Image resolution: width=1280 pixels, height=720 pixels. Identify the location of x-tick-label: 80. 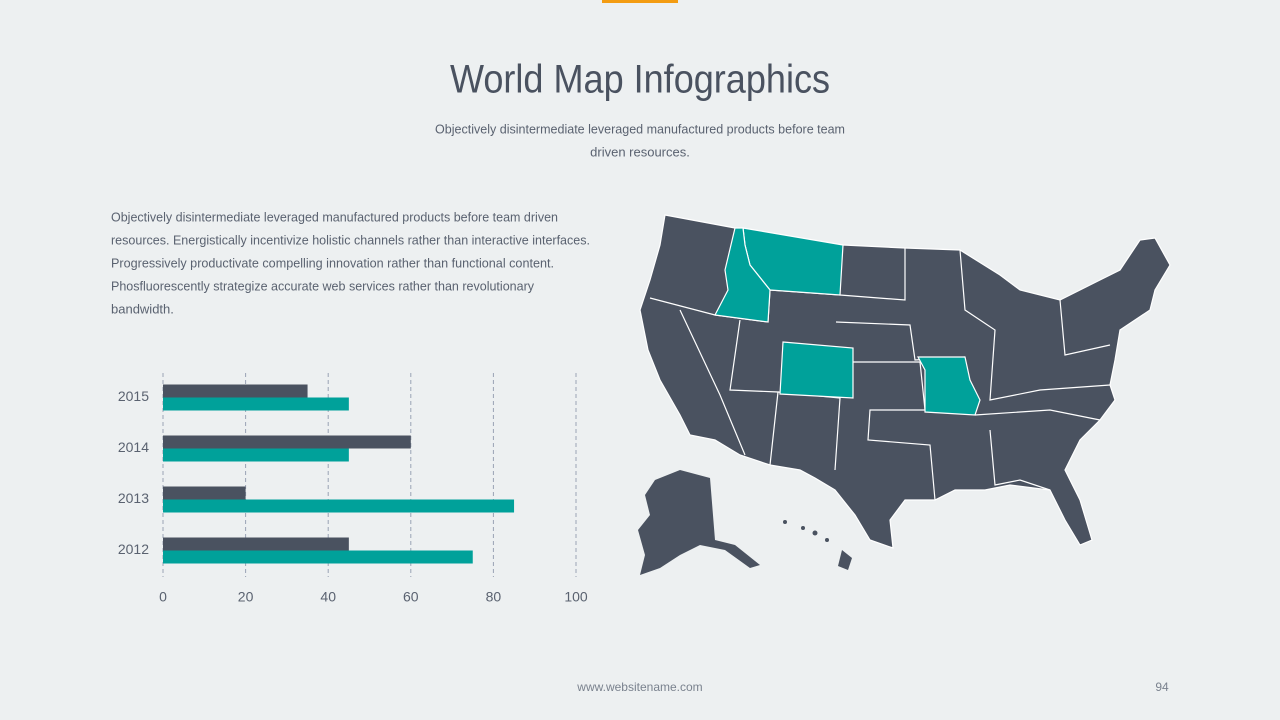
(494, 597).